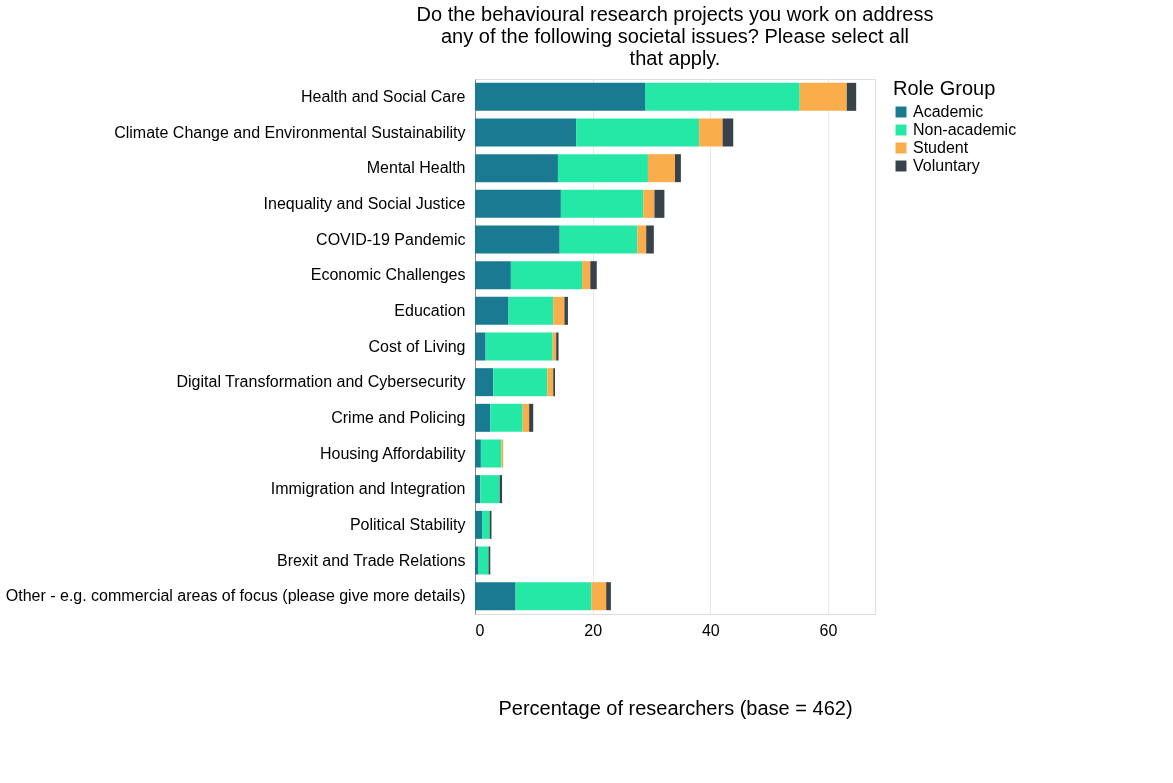 The image size is (1173, 783). I want to click on y-tick-label: Political Stability, so click(407, 524).